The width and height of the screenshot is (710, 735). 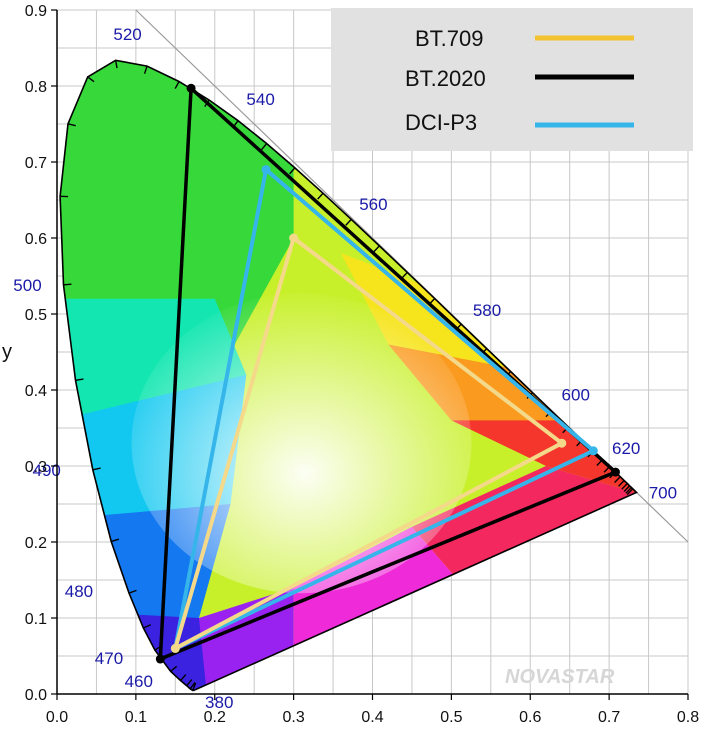 What do you see at coordinates (127, 34) in the screenshot?
I see `wavelength-label-520: 520` at bounding box center [127, 34].